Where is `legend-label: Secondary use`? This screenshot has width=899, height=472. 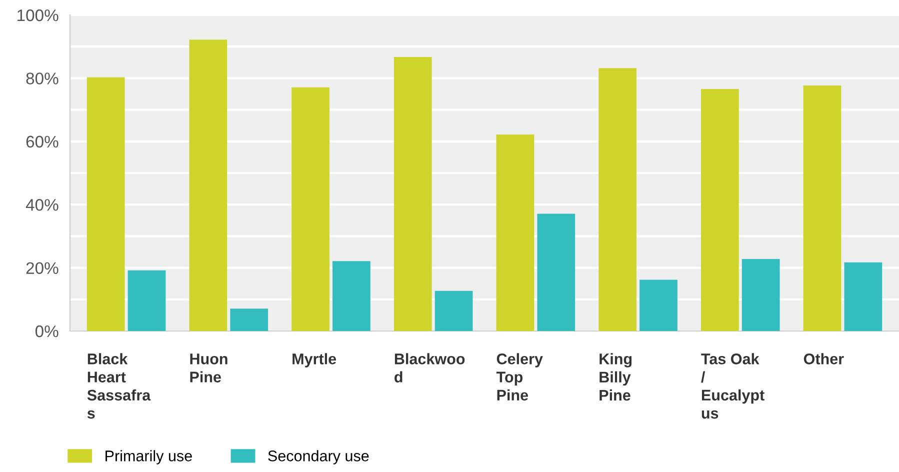
legend-label: Secondary use is located at coordinates (318, 457).